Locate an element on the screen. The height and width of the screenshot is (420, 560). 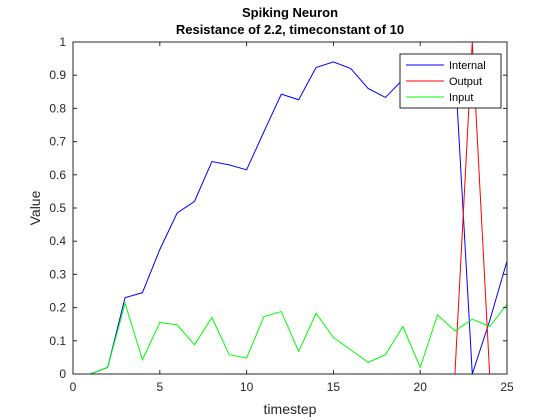
y-tick-label: 0.8 is located at coordinates (57, 108).